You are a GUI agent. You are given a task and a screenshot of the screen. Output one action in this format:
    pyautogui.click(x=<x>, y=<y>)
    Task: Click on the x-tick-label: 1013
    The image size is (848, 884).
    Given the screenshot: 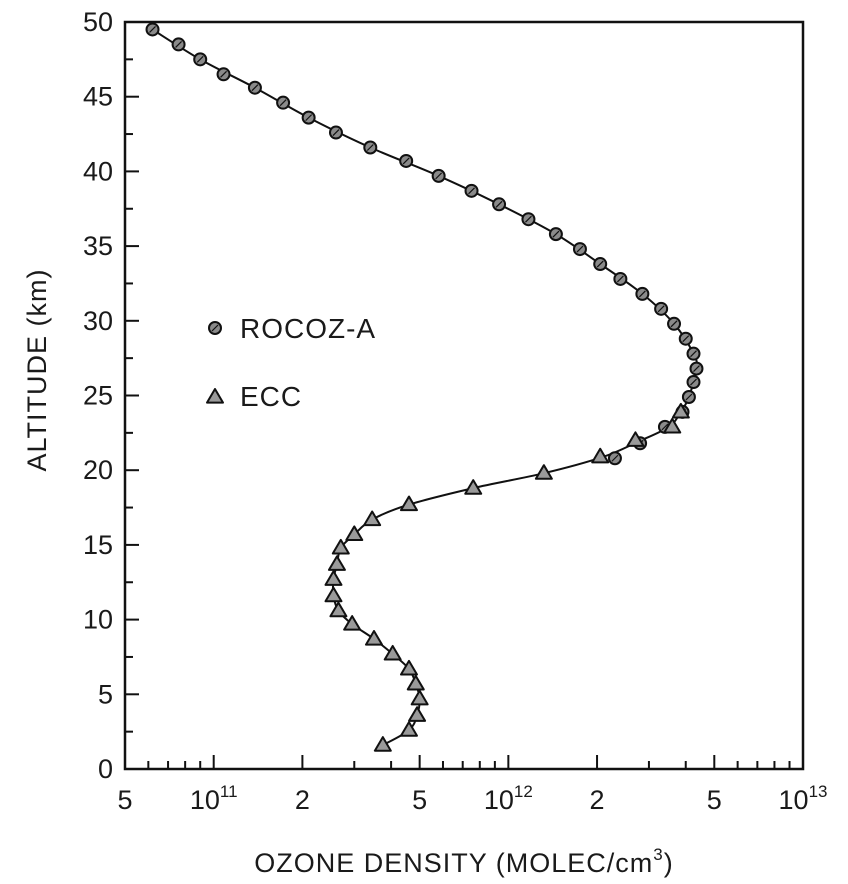 What is the action you would take?
    pyautogui.click(x=803, y=798)
    